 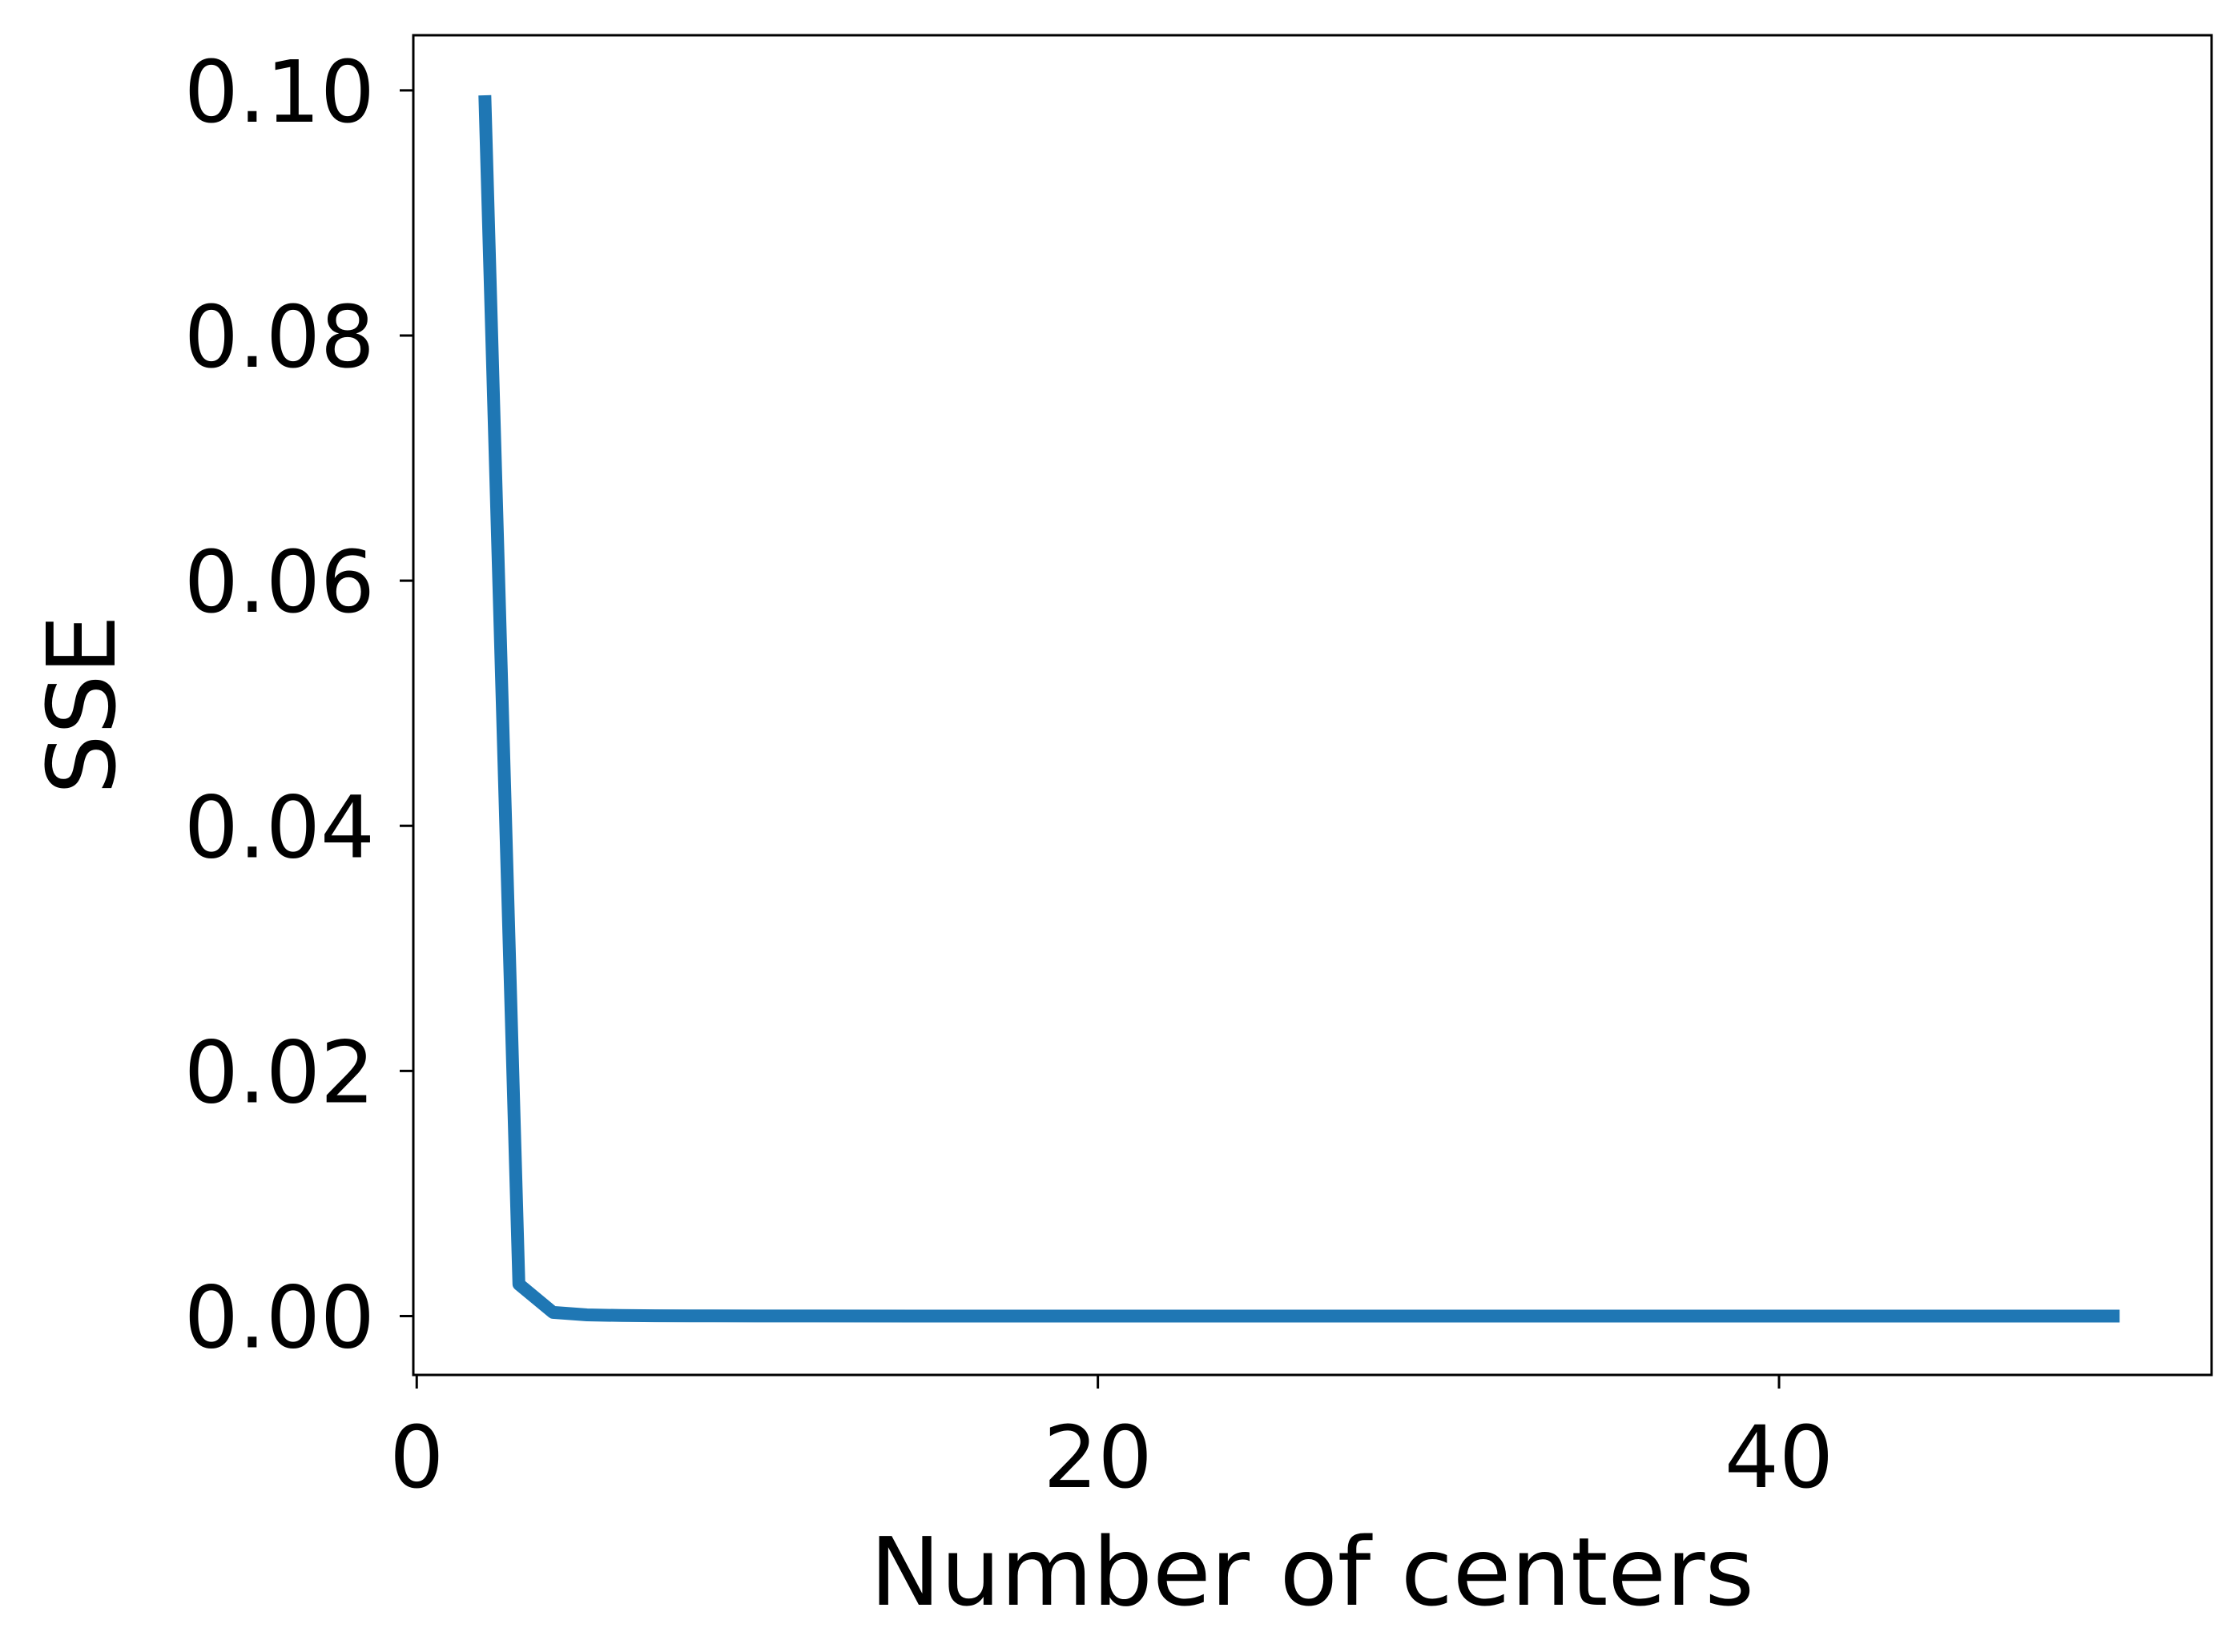 What do you see at coordinates (81, 704) in the screenshot?
I see `y-axis-label: SSE` at bounding box center [81, 704].